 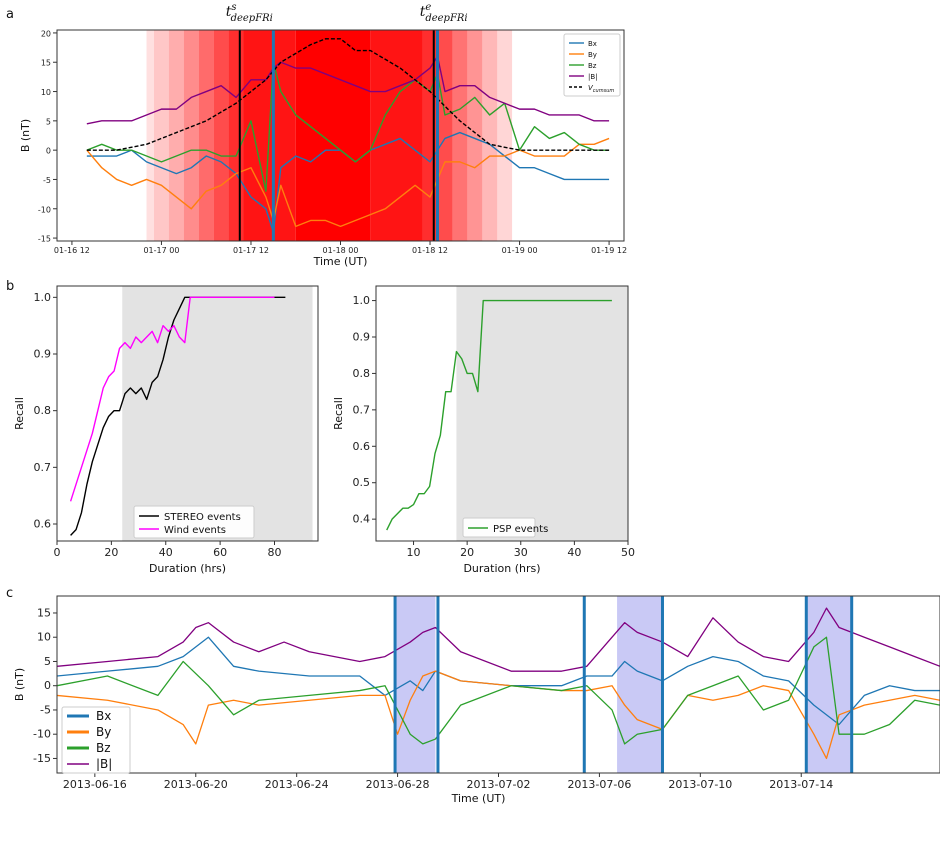 What do you see at coordinates (398, 784) in the screenshot?
I see `x-tick-label: 2013-06-28` at bounding box center [398, 784].